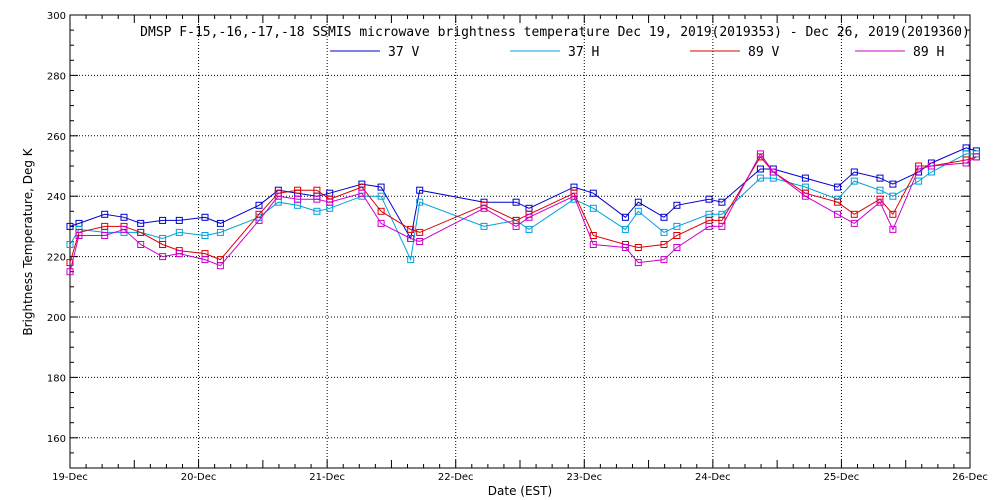 The width and height of the screenshot is (1000, 500). I want to click on y-tick-label: 180, so click(56, 378).